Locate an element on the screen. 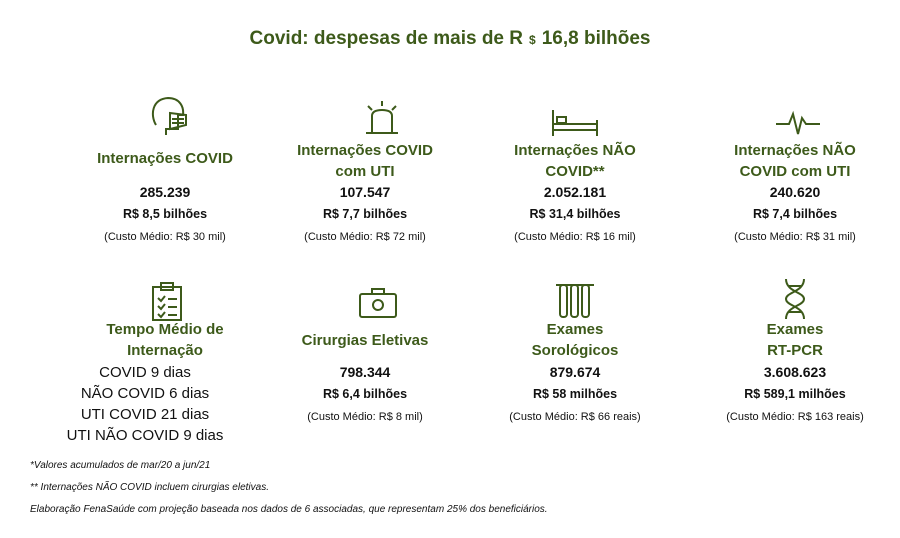 The height and width of the screenshot is (538, 900). card-average: (Custo Médio: R$ 72 mil) is located at coordinates (365, 237).